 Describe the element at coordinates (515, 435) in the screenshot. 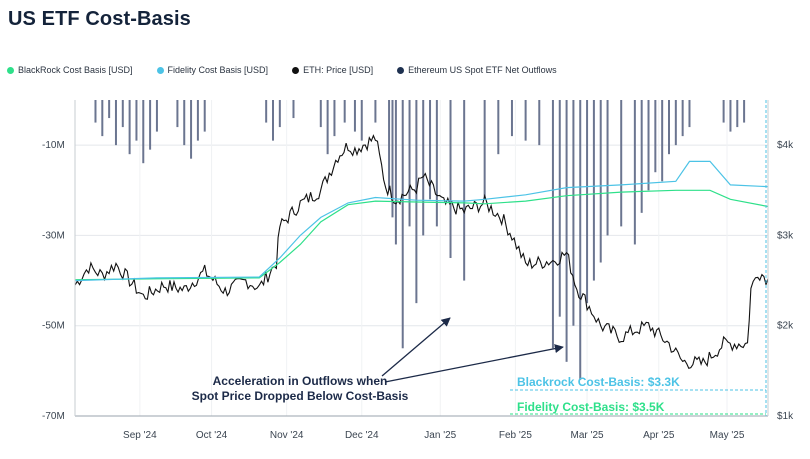

I see `x-tick-label: Feb '25` at that location.